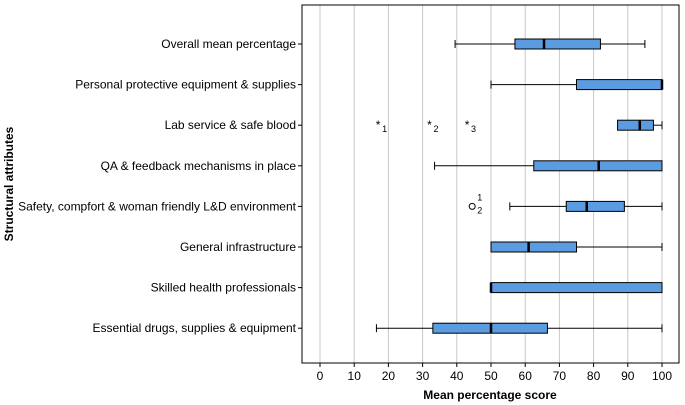 This screenshot has height=405, width=685. I want to click on x-tick-label-50: 50, so click(491, 376).